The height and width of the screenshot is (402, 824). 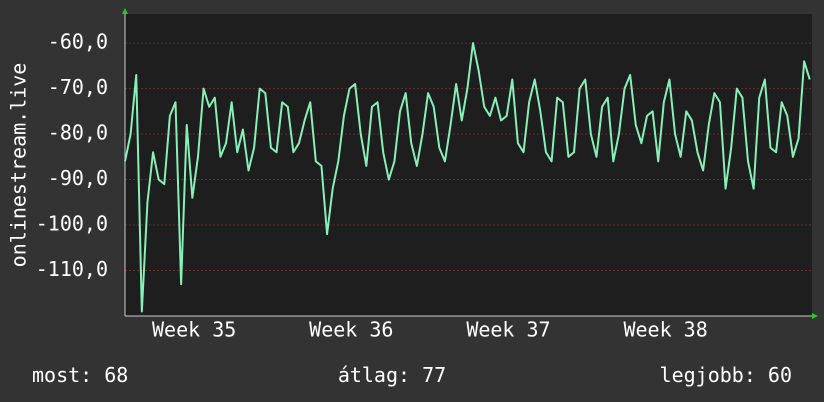 I want to click on y-tick-label: -100,0, so click(x=72, y=224).